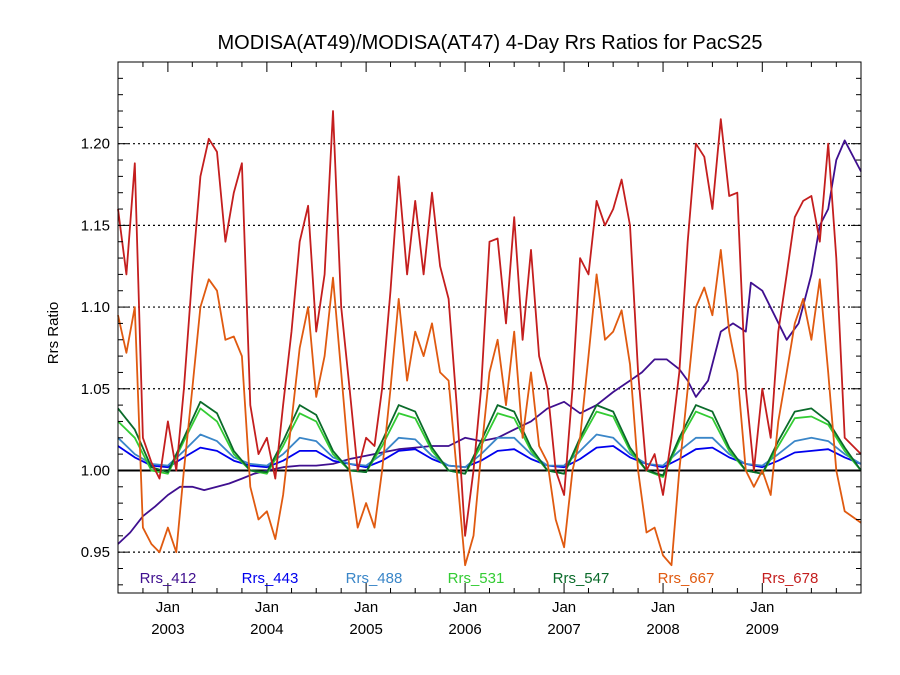  What do you see at coordinates (686, 578) in the screenshot?
I see `legend-label: Rrs_667` at bounding box center [686, 578].